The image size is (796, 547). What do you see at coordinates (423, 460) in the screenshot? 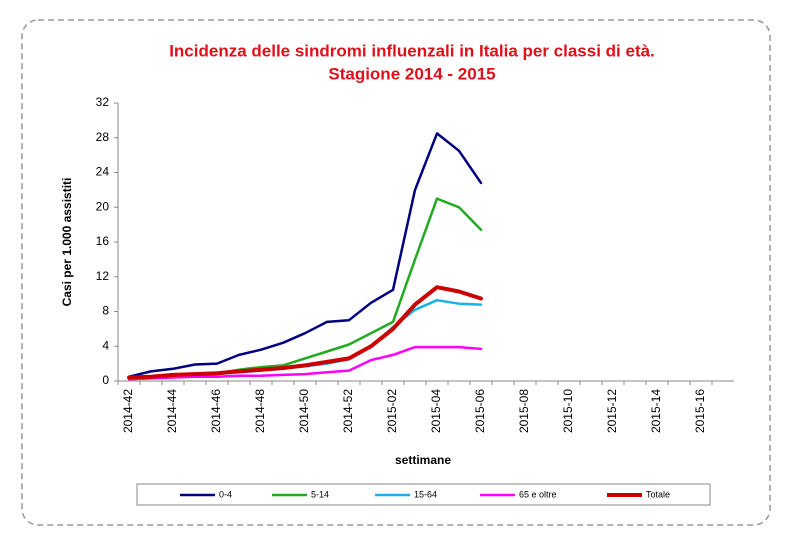
I see `x-axis-title: settimane` at bounding box center [423, 460].